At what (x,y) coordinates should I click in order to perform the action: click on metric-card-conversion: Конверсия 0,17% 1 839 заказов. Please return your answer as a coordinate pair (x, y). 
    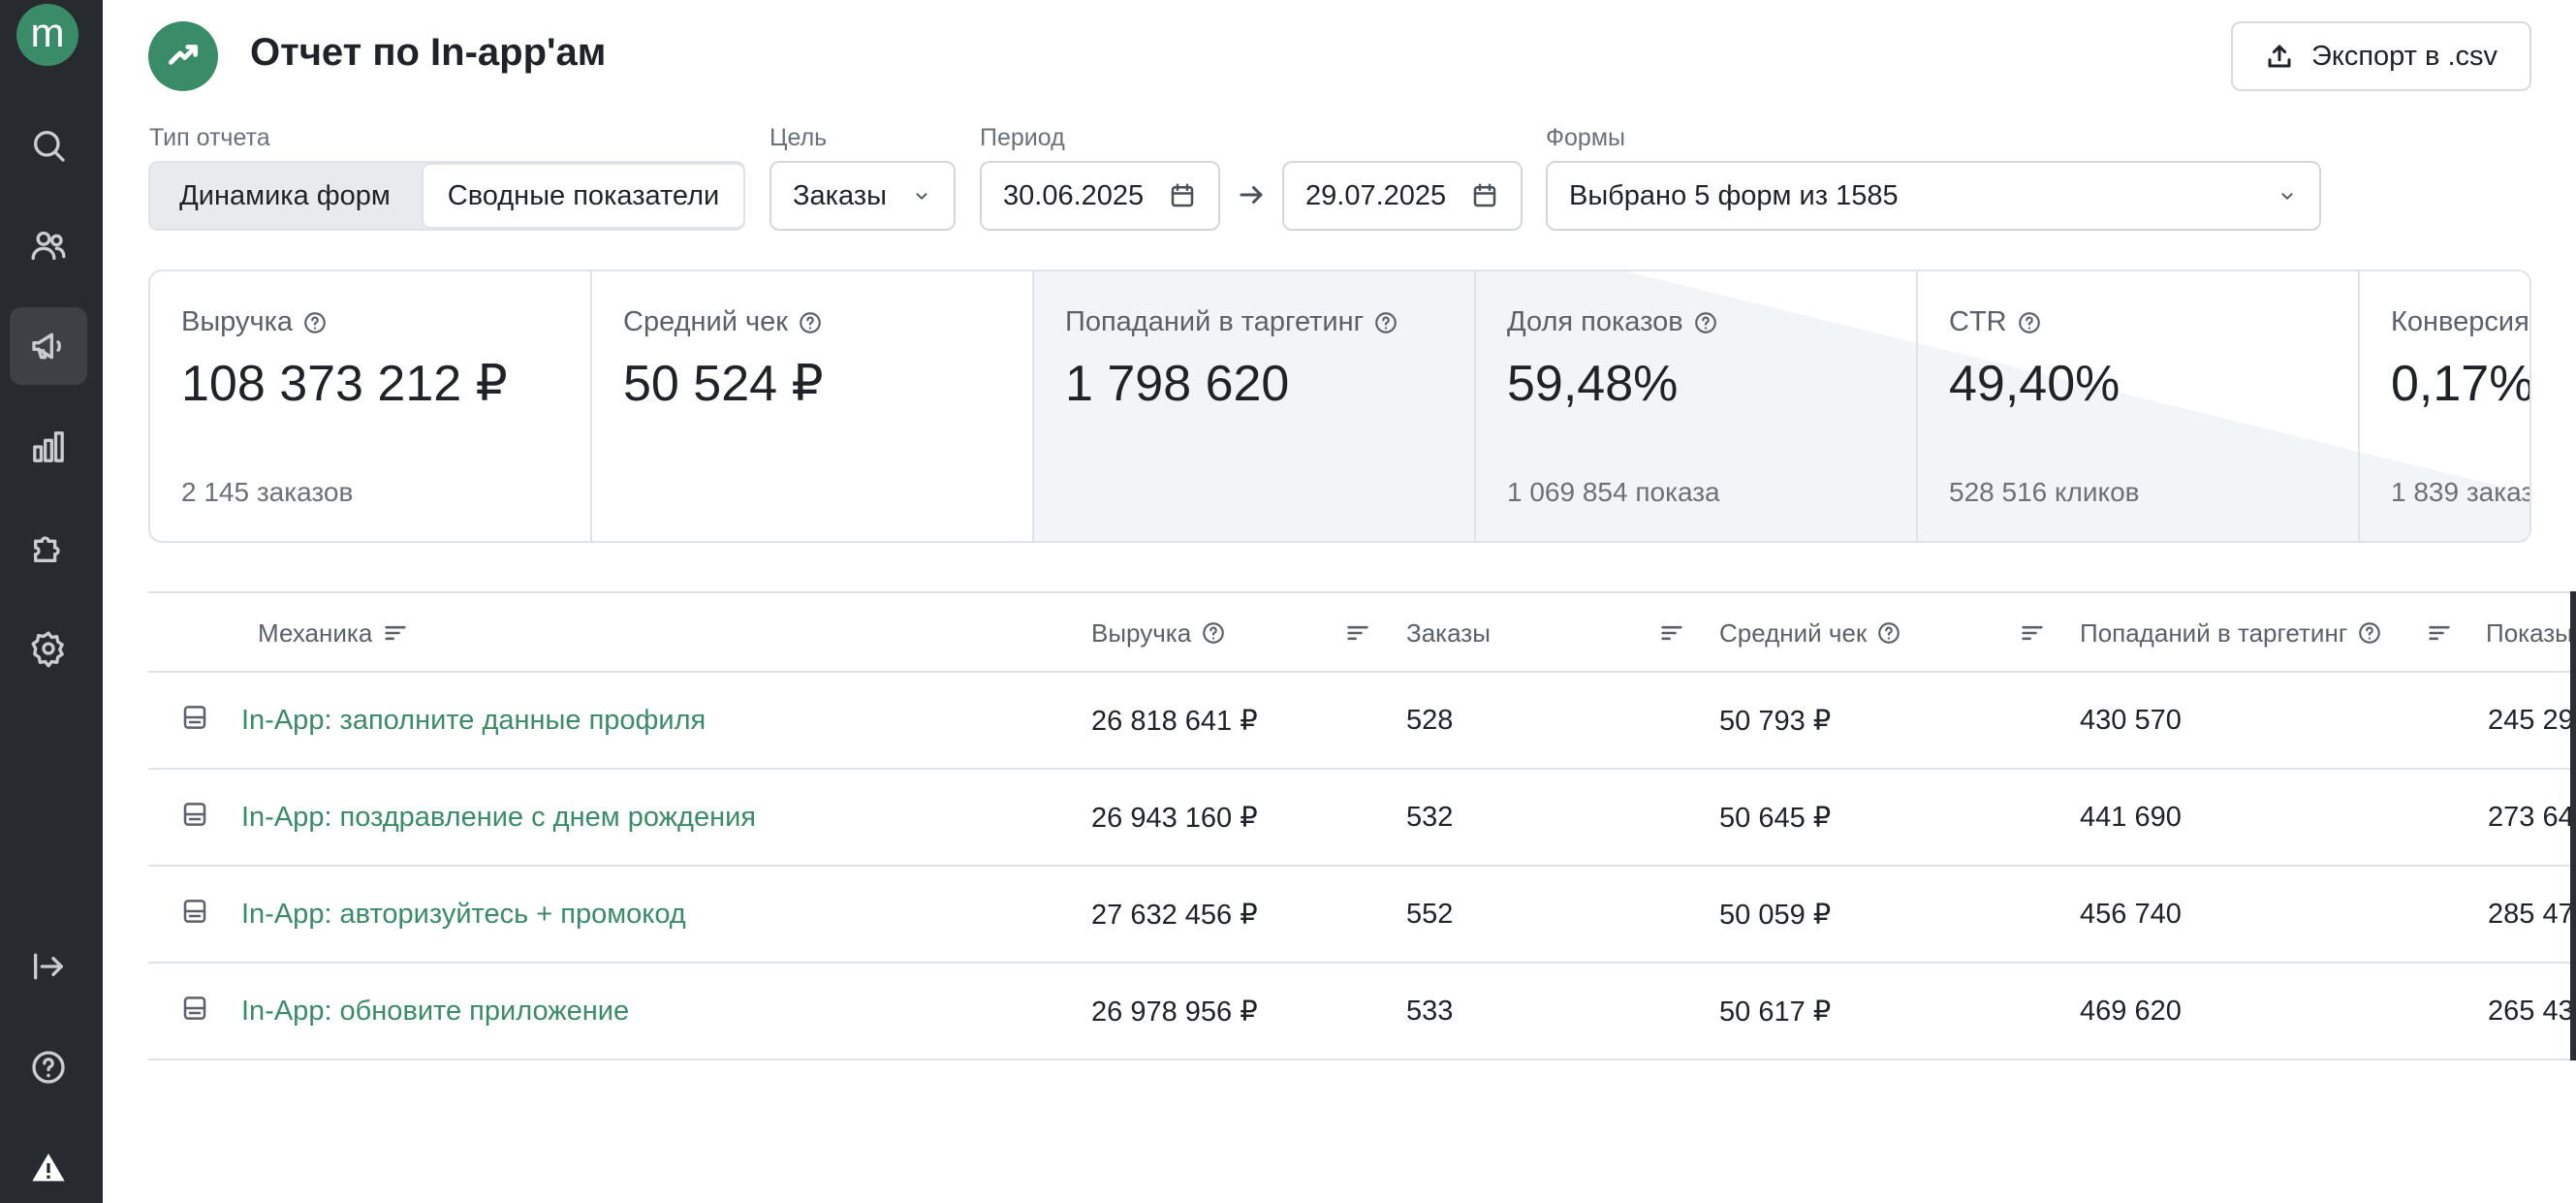
    Looking at the image, I should click on (2445, 406).